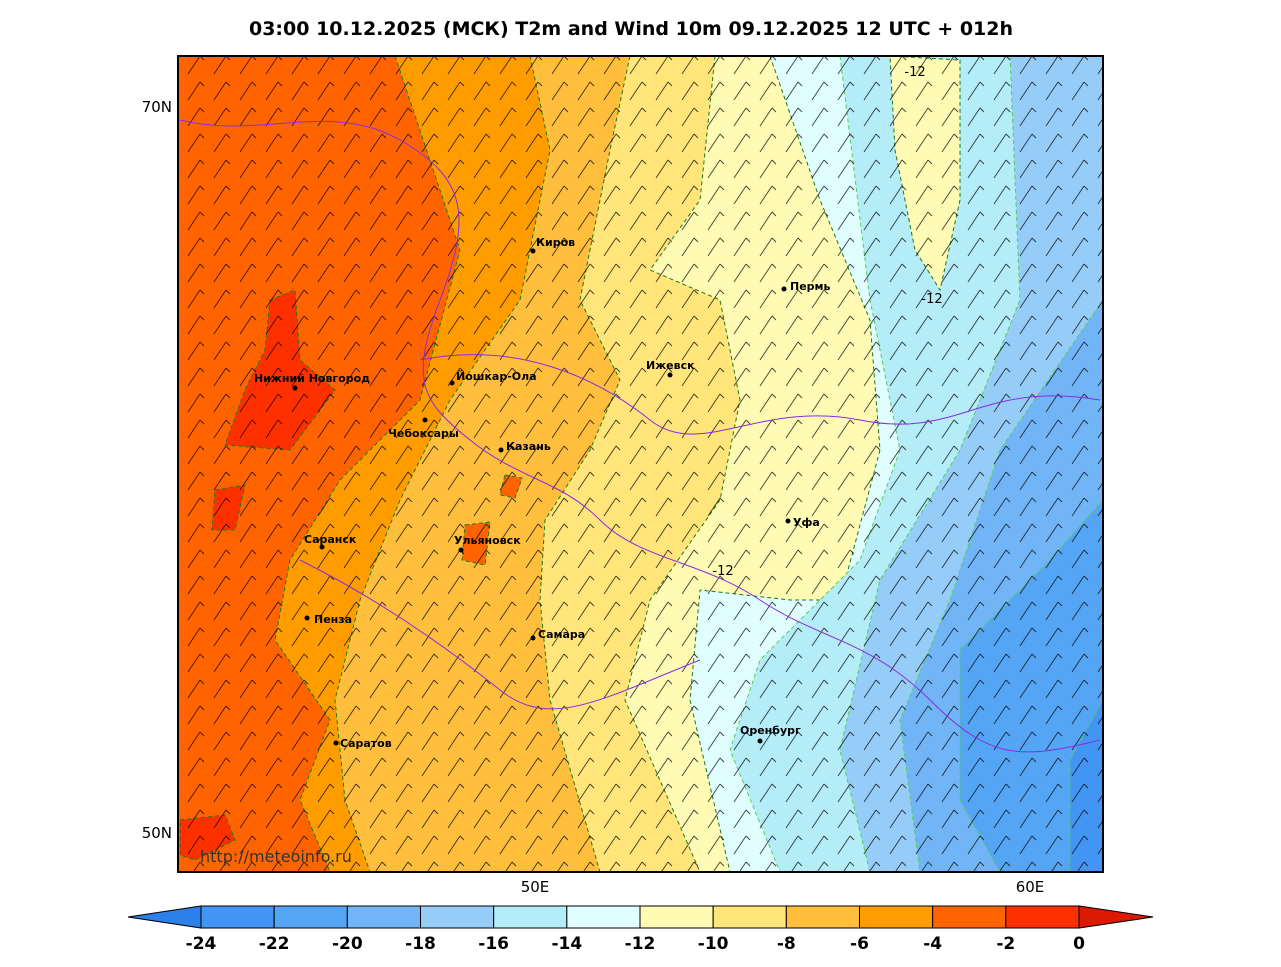  What do you see at coordinates (1079, 944) in the screenshot?
I see `colorbar-tick-label: 0` at bounding box center [1079, 944].